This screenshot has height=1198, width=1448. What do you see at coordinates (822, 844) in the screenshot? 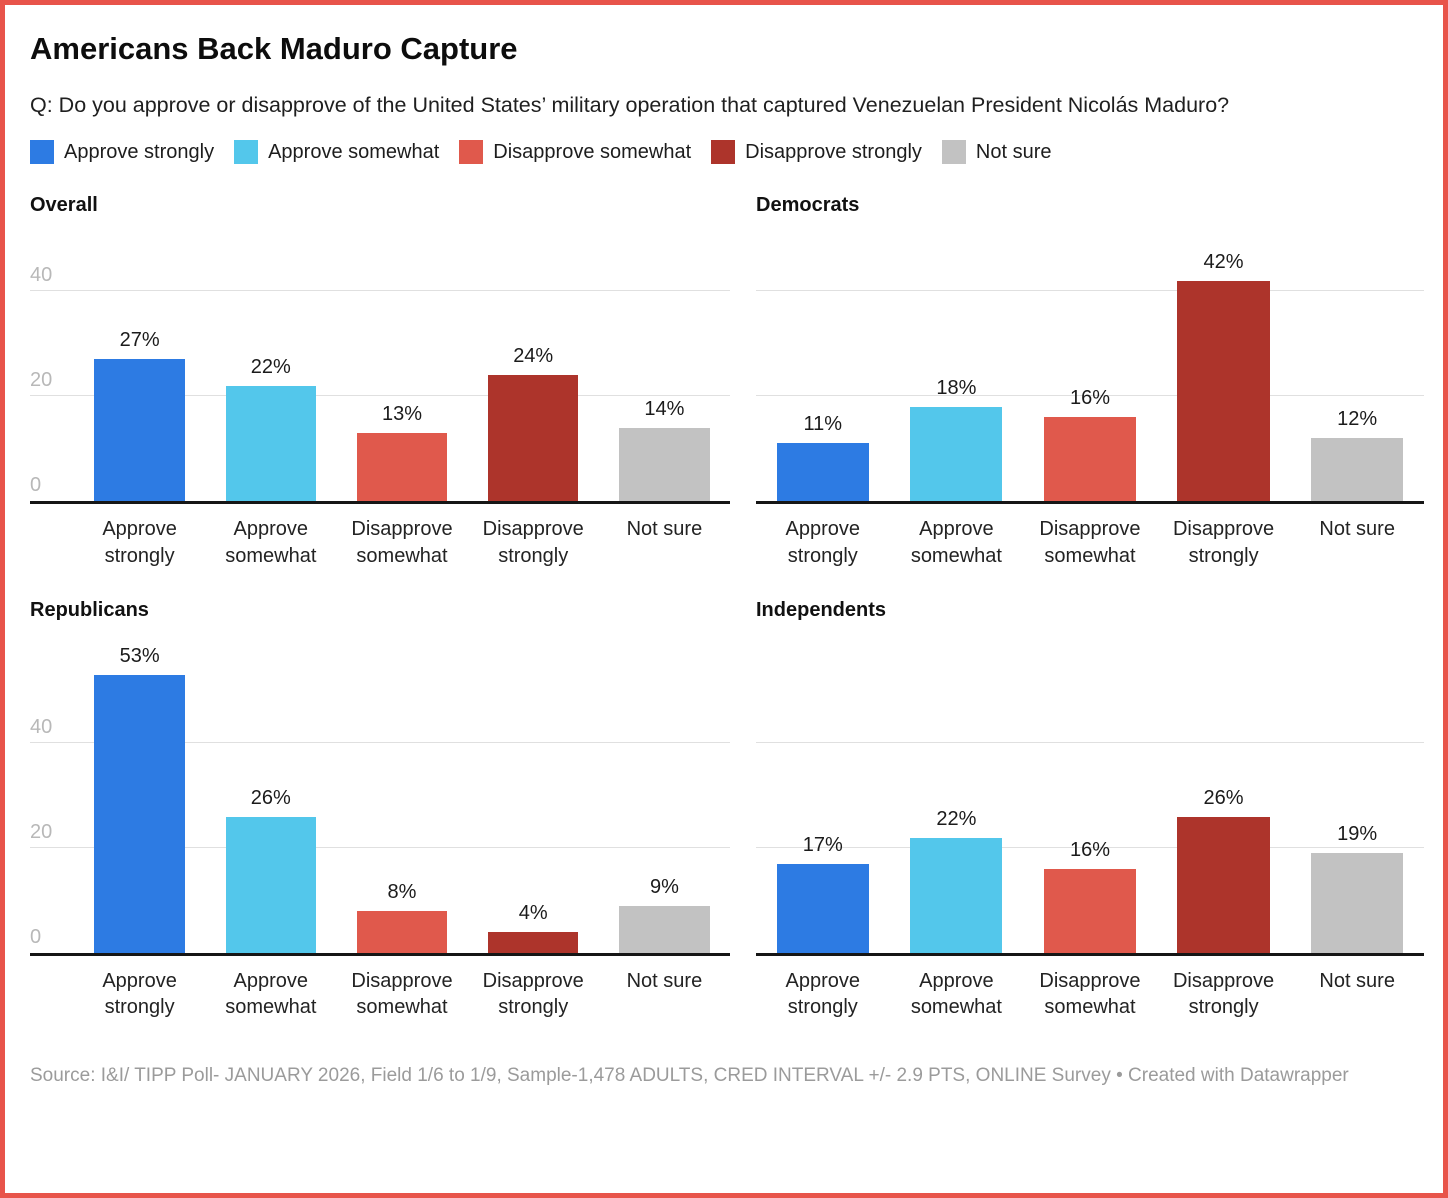
I see `value-label-approve-strongly: 17%` at bounding box center [822, 844].